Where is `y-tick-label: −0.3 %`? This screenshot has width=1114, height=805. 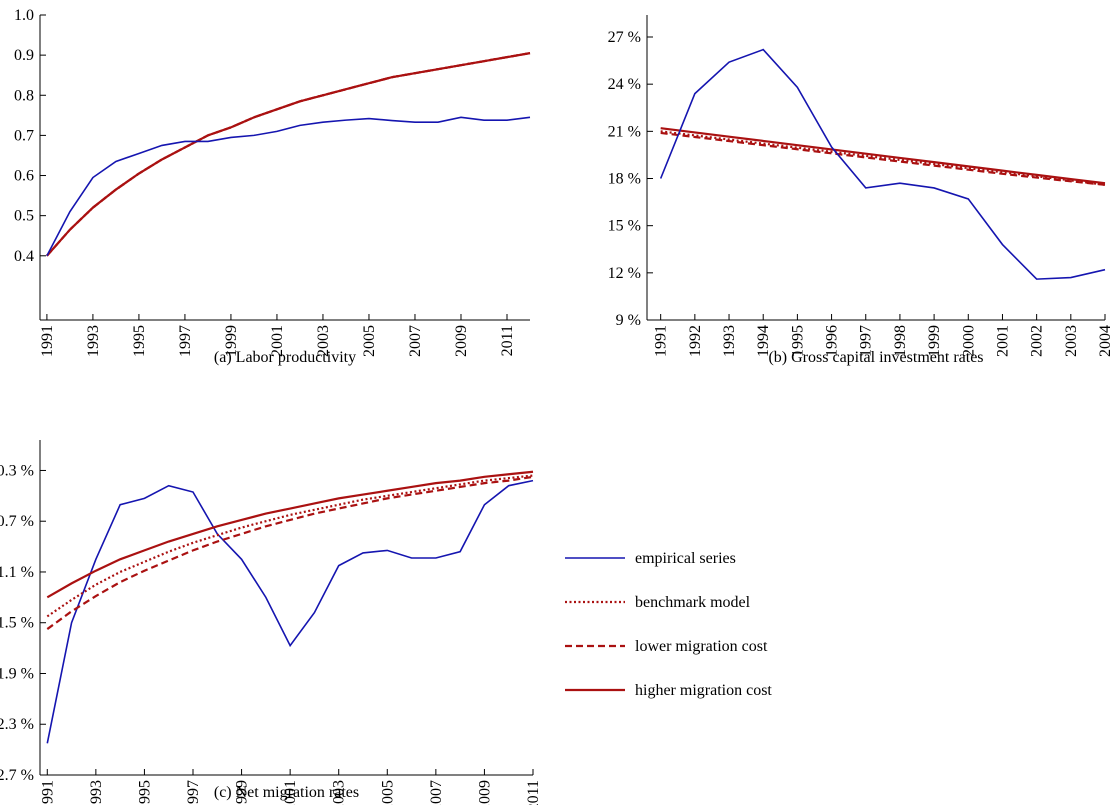 y-tick-label: −0.3 % is located at coordinates (17, 470).